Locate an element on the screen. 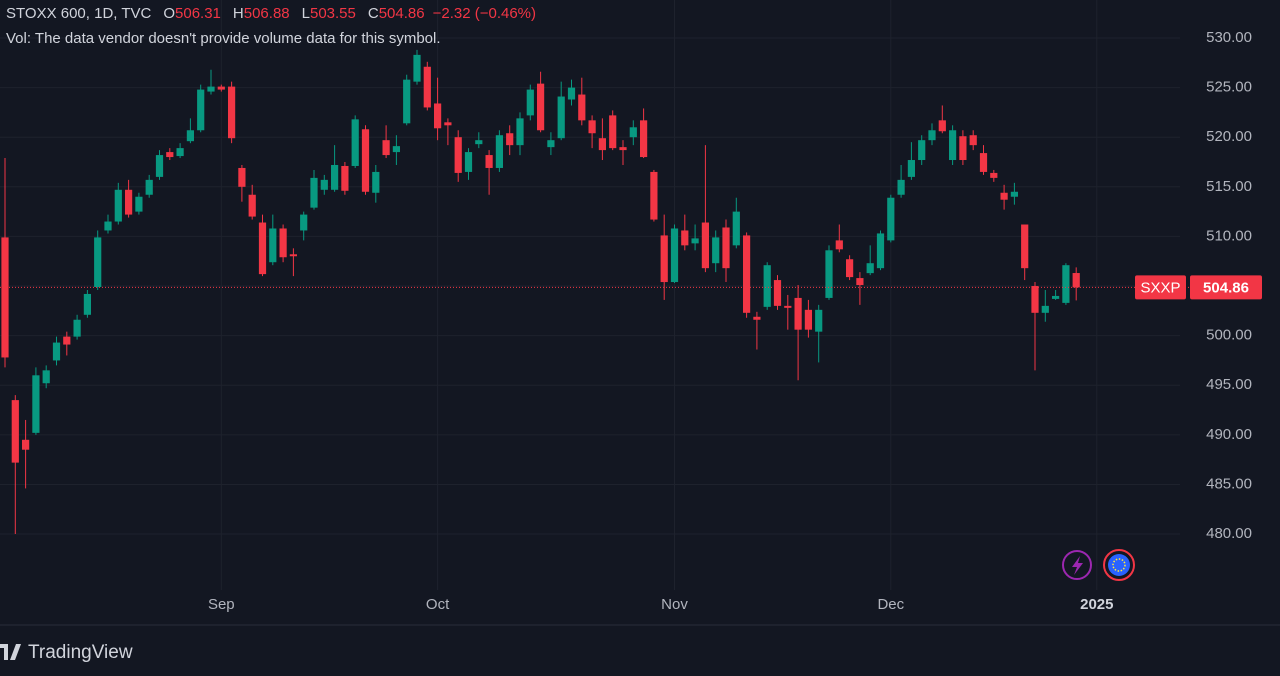  change: −2.32 (−0.46%) is located at coordinates (484, 13).